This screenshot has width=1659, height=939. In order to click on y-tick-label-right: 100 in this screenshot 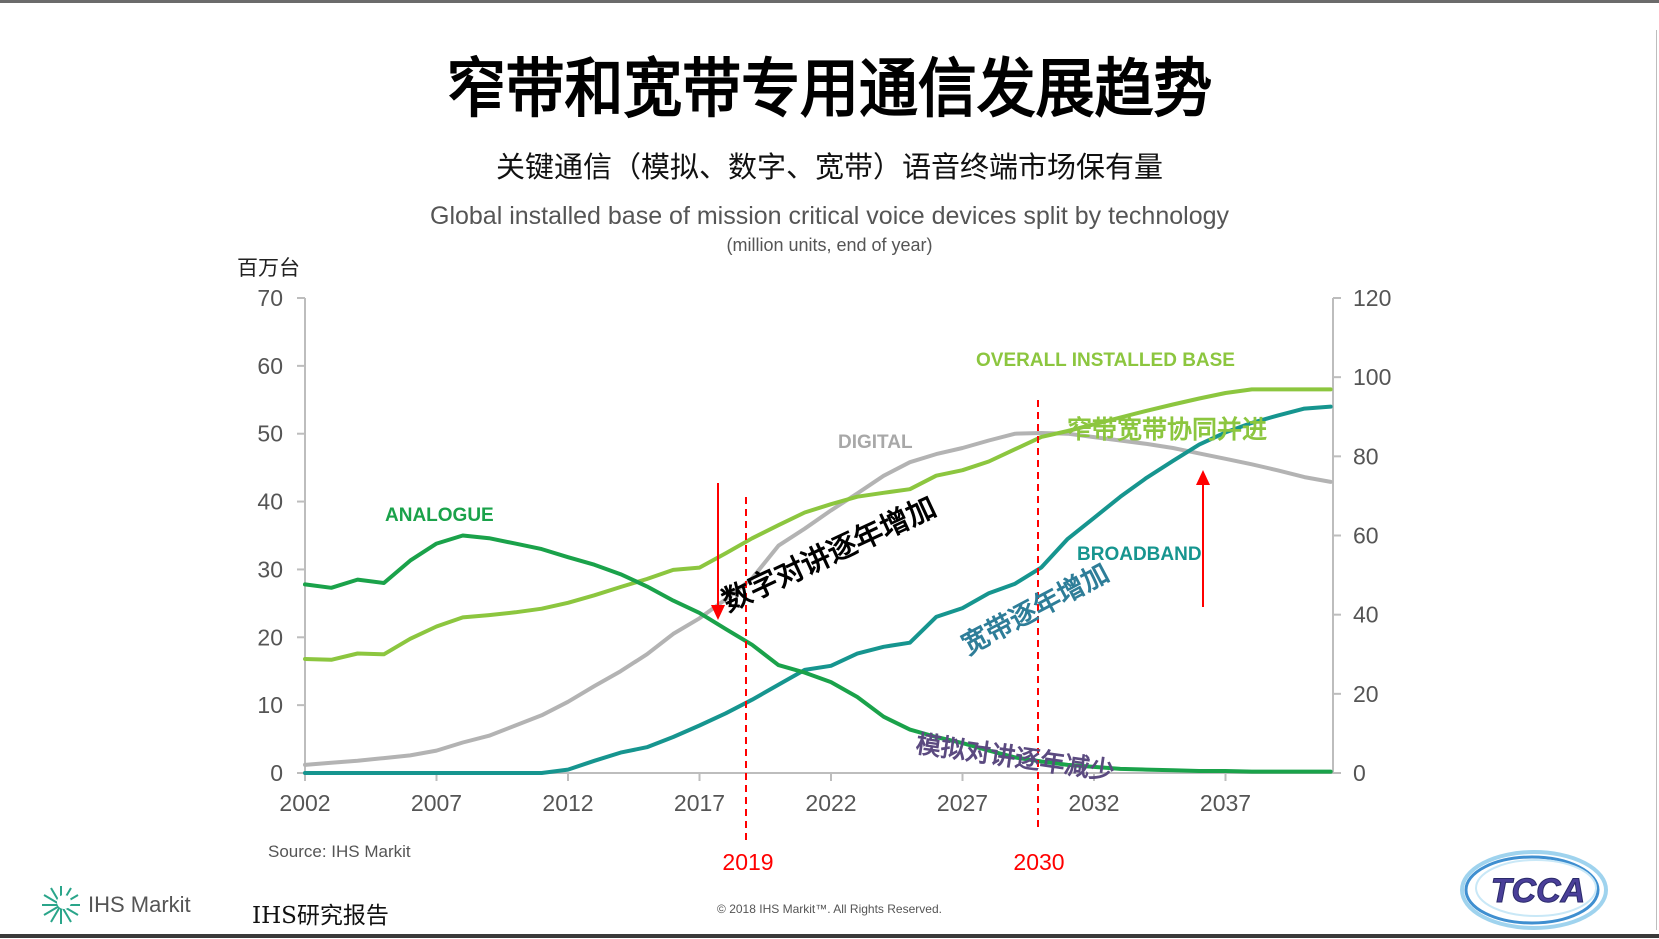, I will do `click(1372, 377)`.